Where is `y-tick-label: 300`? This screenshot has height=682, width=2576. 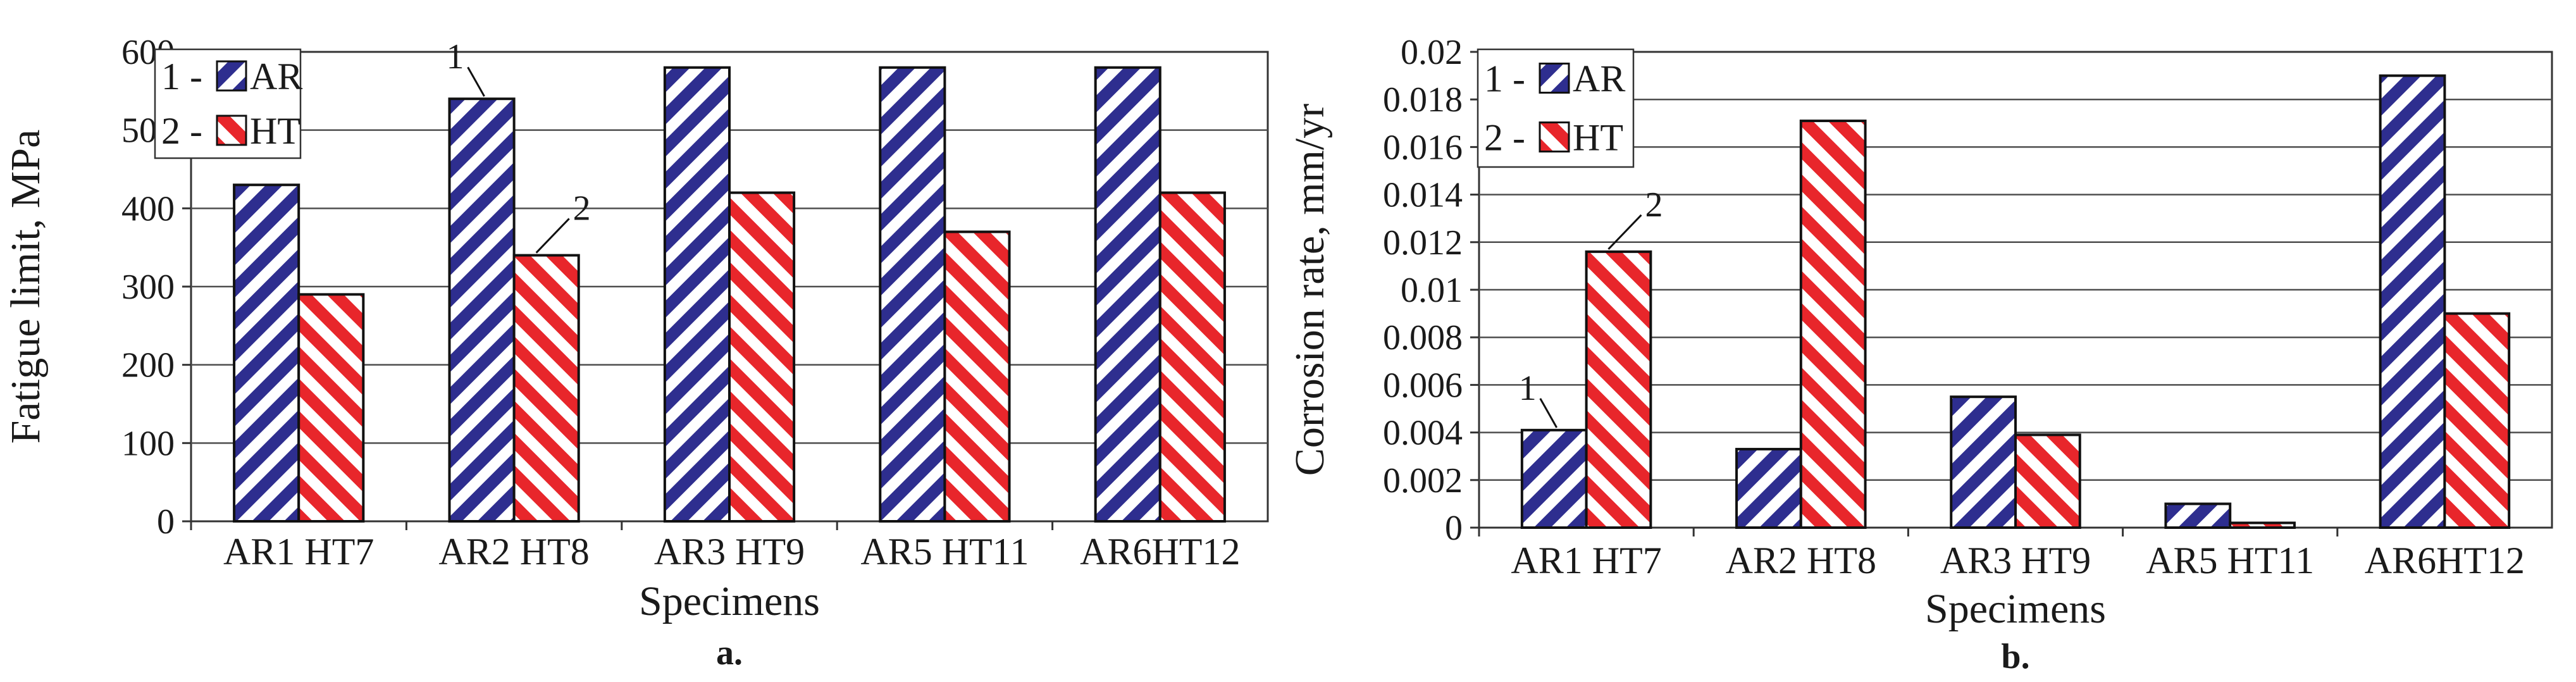 y-tick-label: 300 is located at coordinates (148, 287).